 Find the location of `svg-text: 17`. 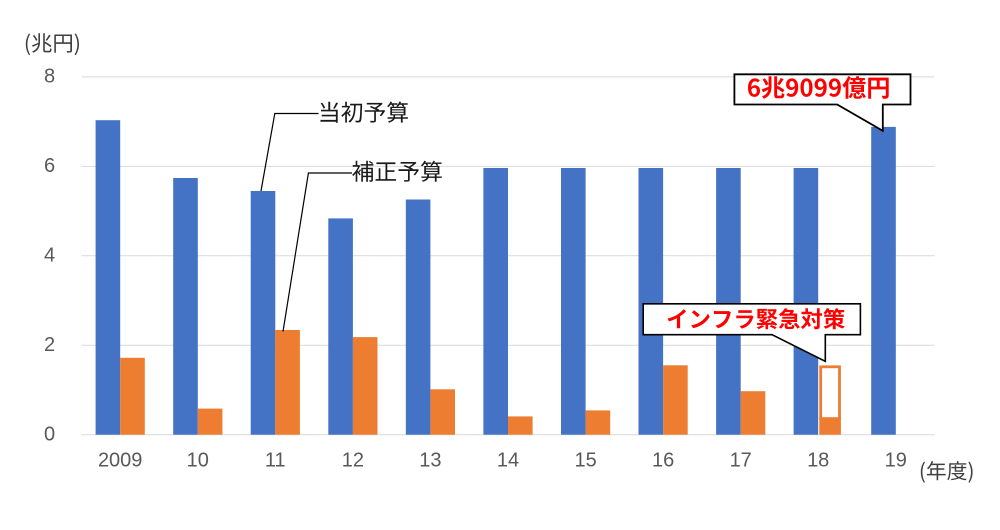

svg-text: 17 is located at coordinates (741, 461).